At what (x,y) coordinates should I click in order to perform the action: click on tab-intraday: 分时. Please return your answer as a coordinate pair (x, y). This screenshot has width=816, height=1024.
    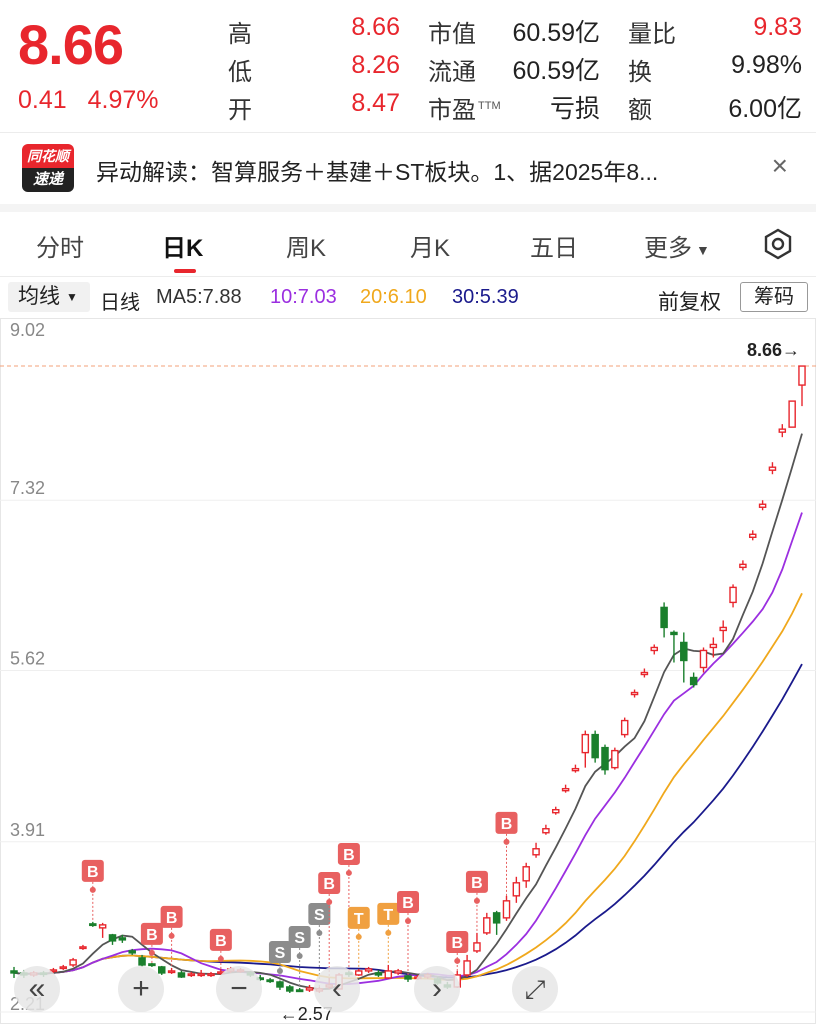
    Looking at the image, I should click on (60, 248).